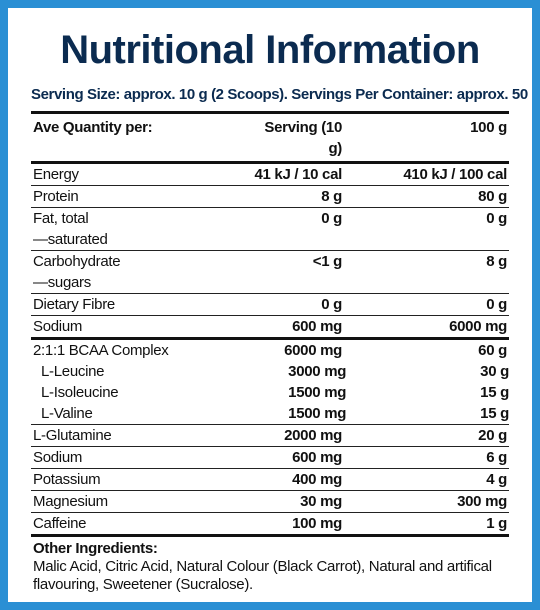 This screenshot has width=540, height=610. I want to click on per100-value: 1 g, so click(496, 523).